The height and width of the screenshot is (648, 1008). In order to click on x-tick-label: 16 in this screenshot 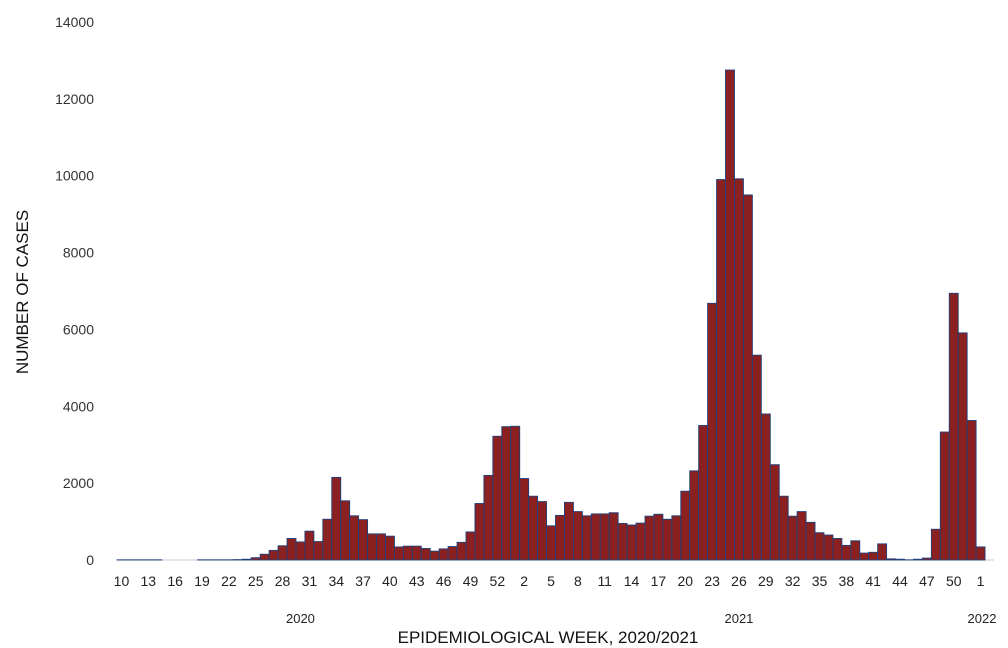, I will do `click(175, 581)`.